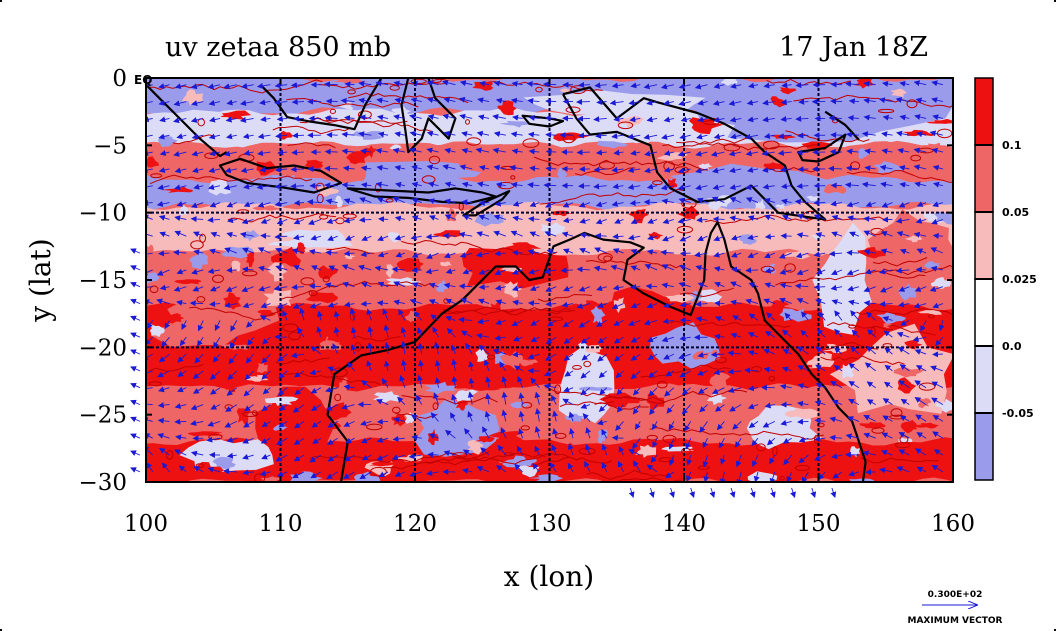 This screenshot has height=631, width=1056. I want to click on vector-reference: 0.300E+02 MAXIMUM VECTOR, so click(954, 608).